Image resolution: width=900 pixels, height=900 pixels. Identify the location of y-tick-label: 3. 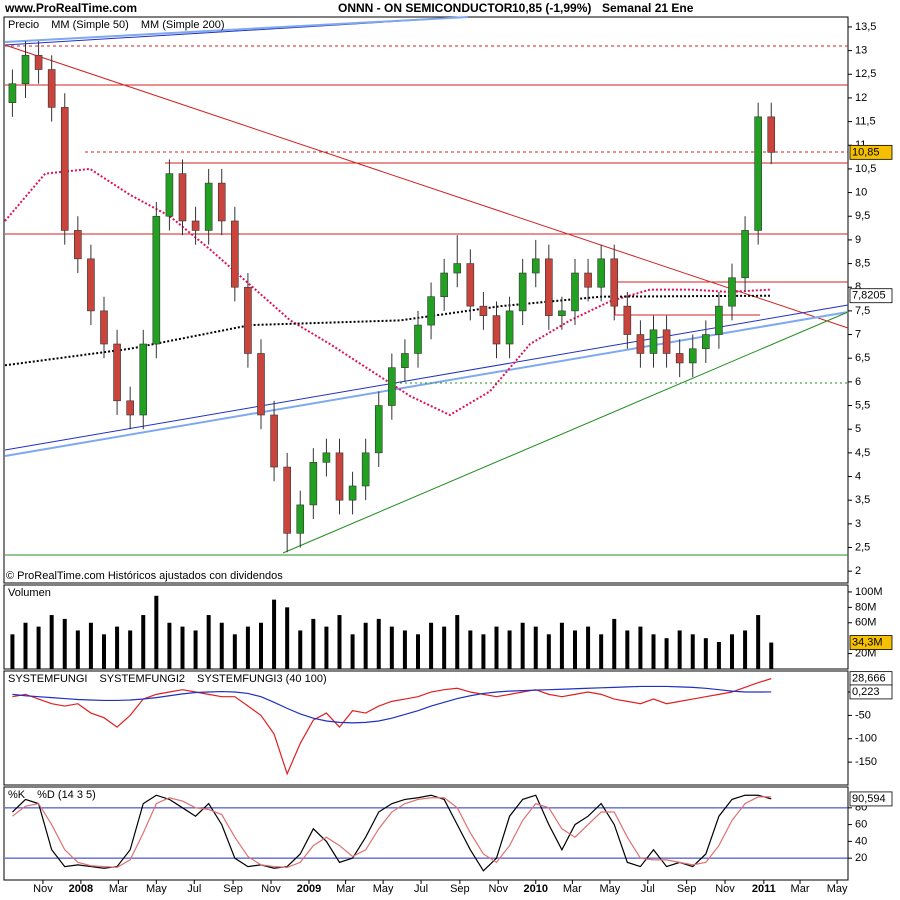
(858, 524).